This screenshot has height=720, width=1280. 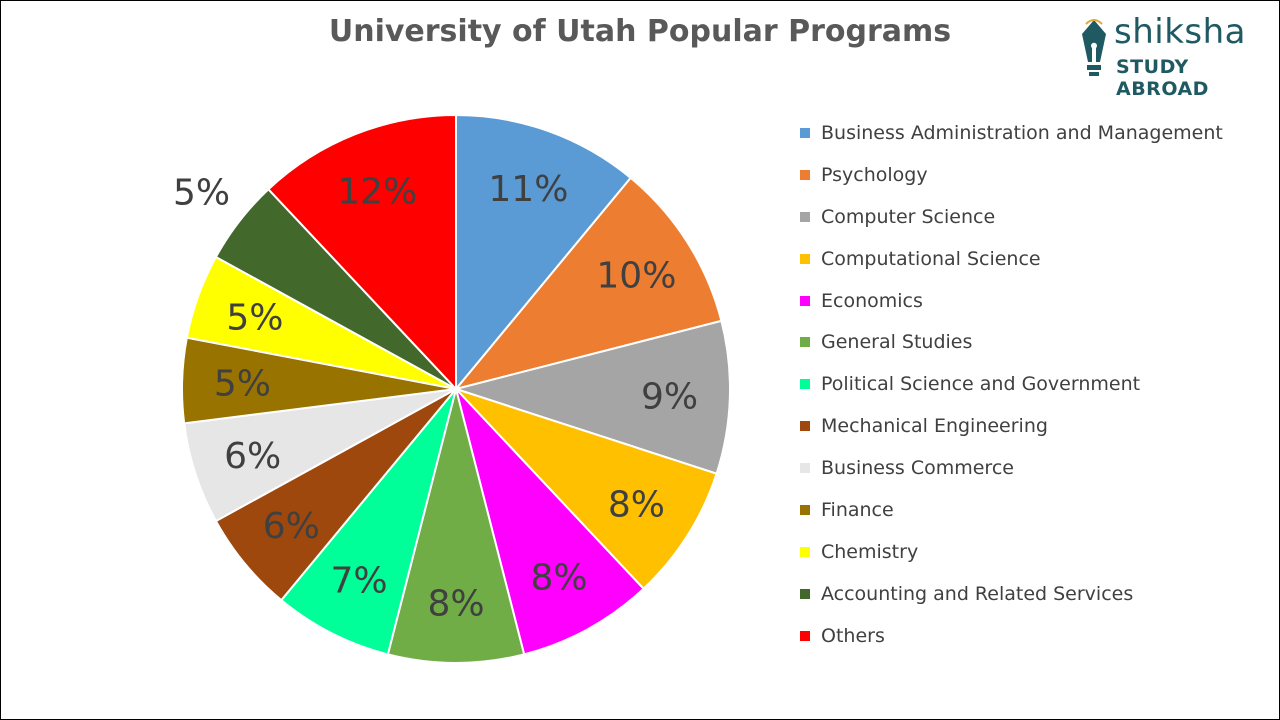 What do you see at coordinates (977, 593) in the screenshot?
I see `legend-label: Accounting and Related Services` at bounding box center [977, 593].